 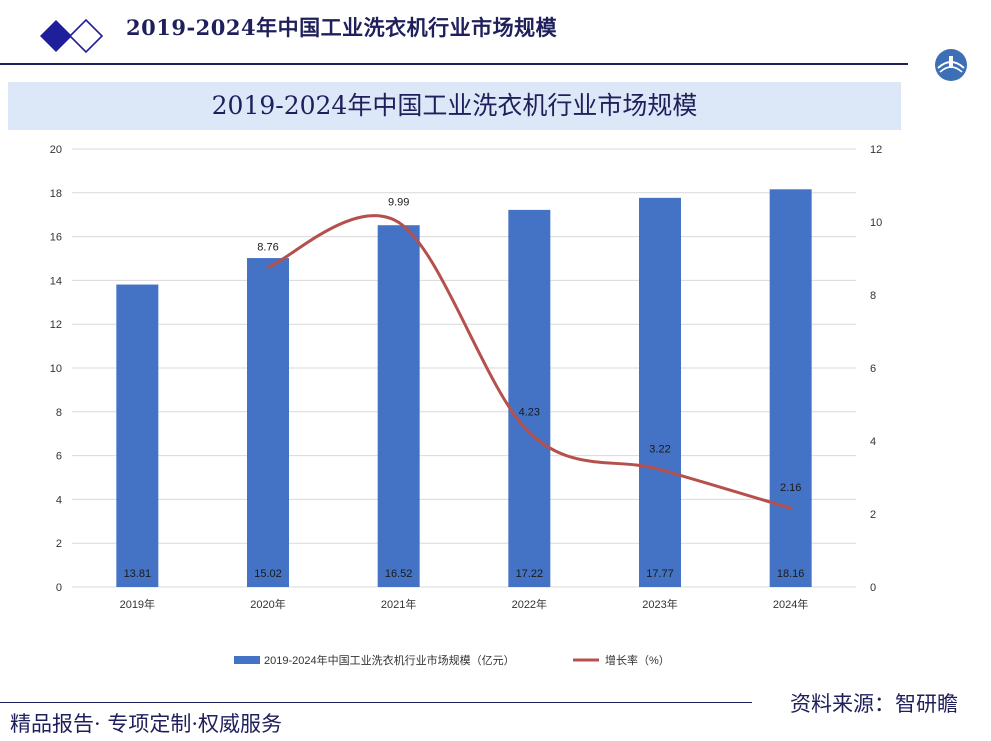 What do you see at coordinates (389, 660) in the screenshot?
I see `legend-bar-label: 2019-2024年中国工业洗衣机行业市场规模（亿元）` at bounding box center [389, 660].